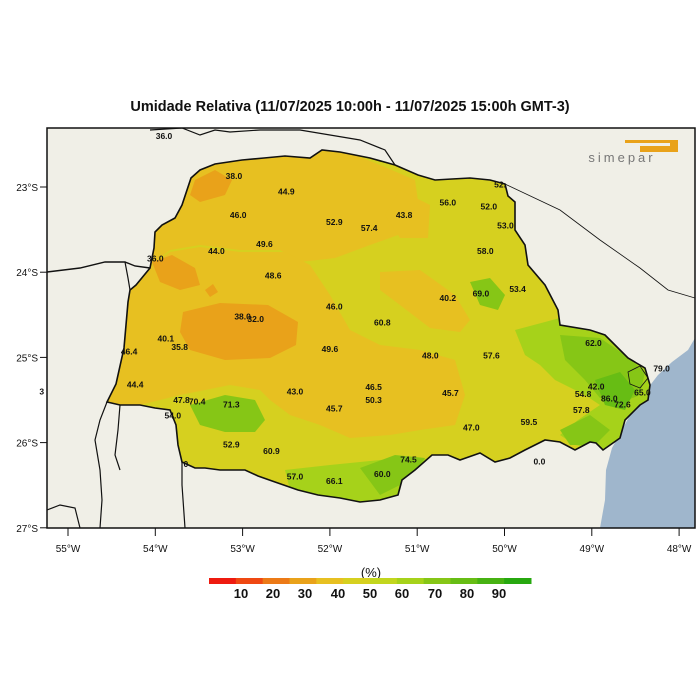 The image size is (700, 700). I want to click on station-value: 50.3, so click(373, 400).